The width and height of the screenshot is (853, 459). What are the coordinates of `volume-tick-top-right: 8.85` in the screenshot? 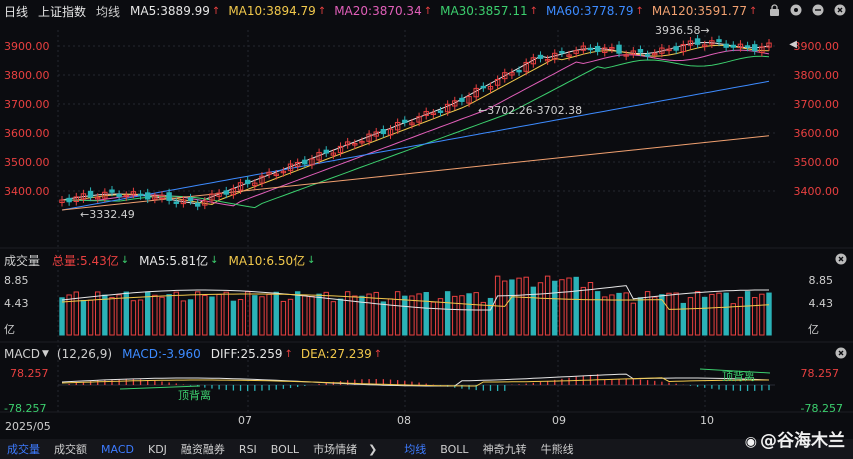 It's located at (821, 280).